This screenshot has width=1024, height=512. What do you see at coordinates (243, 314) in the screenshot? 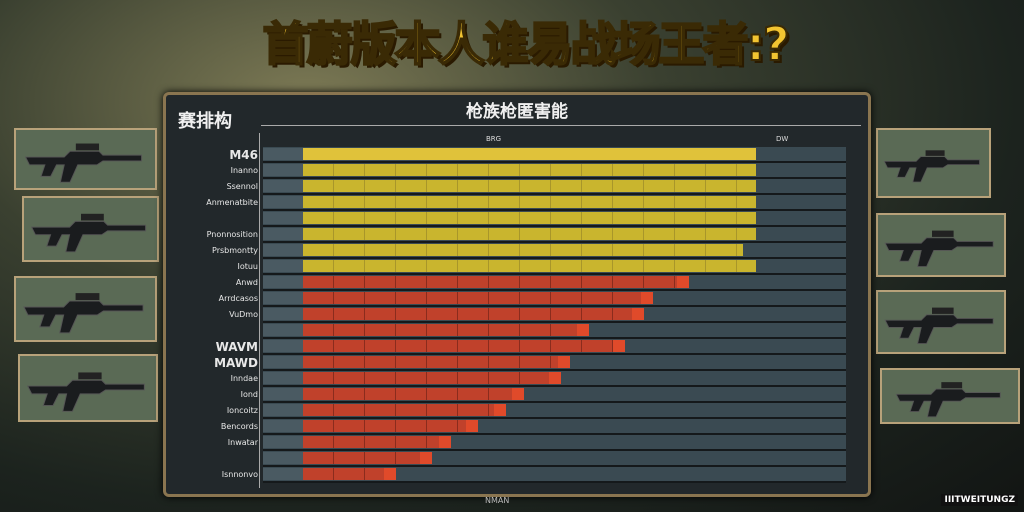
I see `category-label: VuDmo` at bounding box center [243, 314].